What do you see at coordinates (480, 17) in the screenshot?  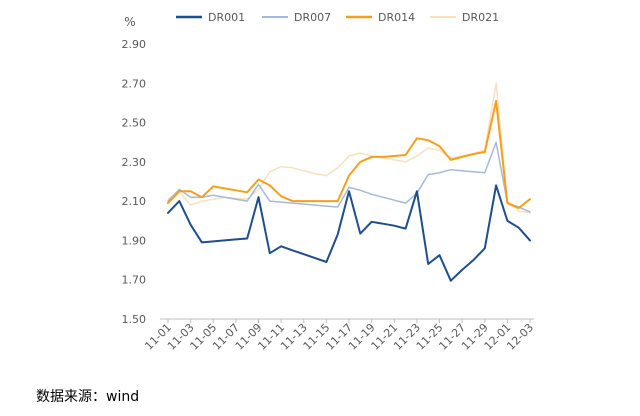 I see `legend-label-dr021: DR021` at bounding box center [480, 17].